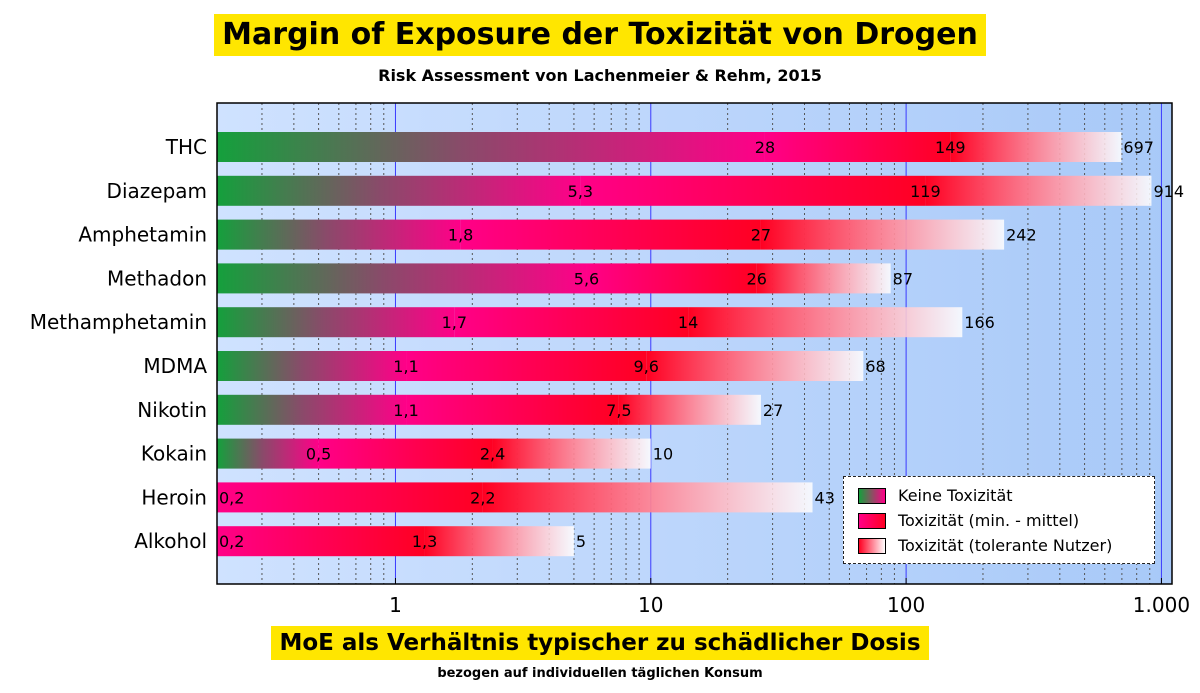 The width and height of the screenshot is (1200, 693). What do you see at coordinates (773, 410) in the screenshot?
I see `data-label-tolerante: 27` at bounding box center [773, 410].